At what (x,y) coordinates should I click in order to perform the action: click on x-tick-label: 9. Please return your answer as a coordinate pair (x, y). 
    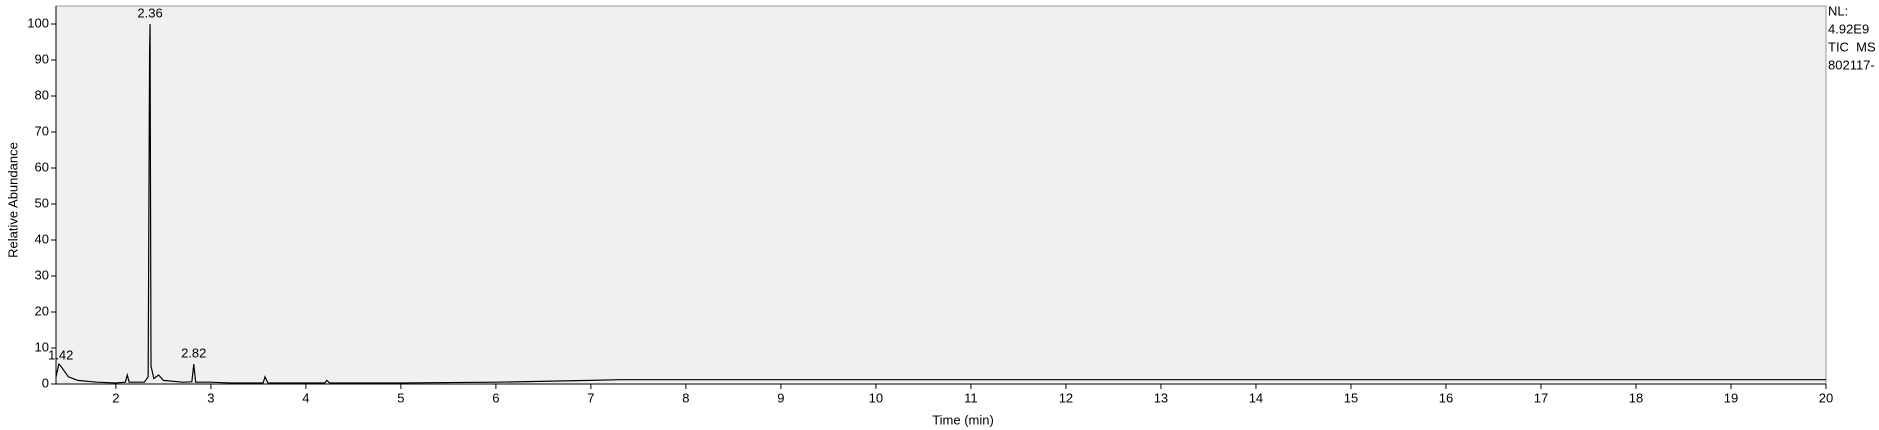
    Looking at the image, I should click on (780, 397).